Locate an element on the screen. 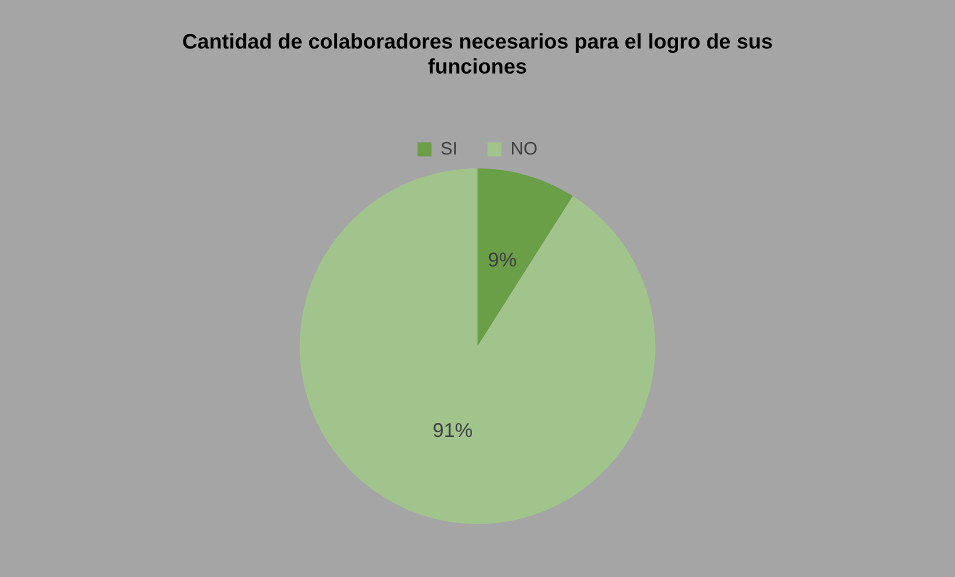 Image resolution: width=955 pixels, height=577 pixels. legend-label: NO is located at coordinates (524, 148).